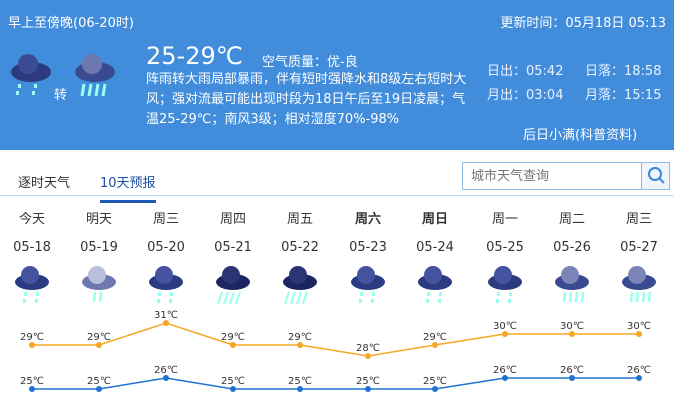 This screenshot has width=674, height=410. Describe the element at coordinates (580, 135) in the screenshot. I see `solar-term-link: 后日小满(科普资料)` at that location.